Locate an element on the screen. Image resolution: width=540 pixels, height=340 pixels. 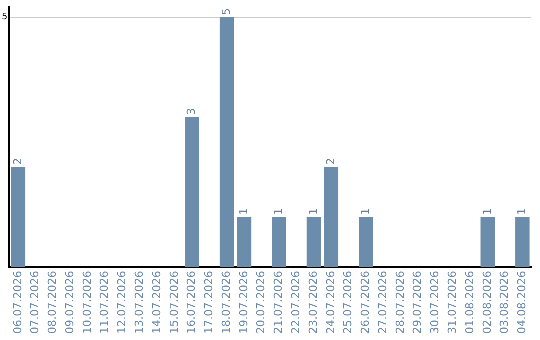
x-tick-label: 06.07.2026 is located at coordinates (17, 302).